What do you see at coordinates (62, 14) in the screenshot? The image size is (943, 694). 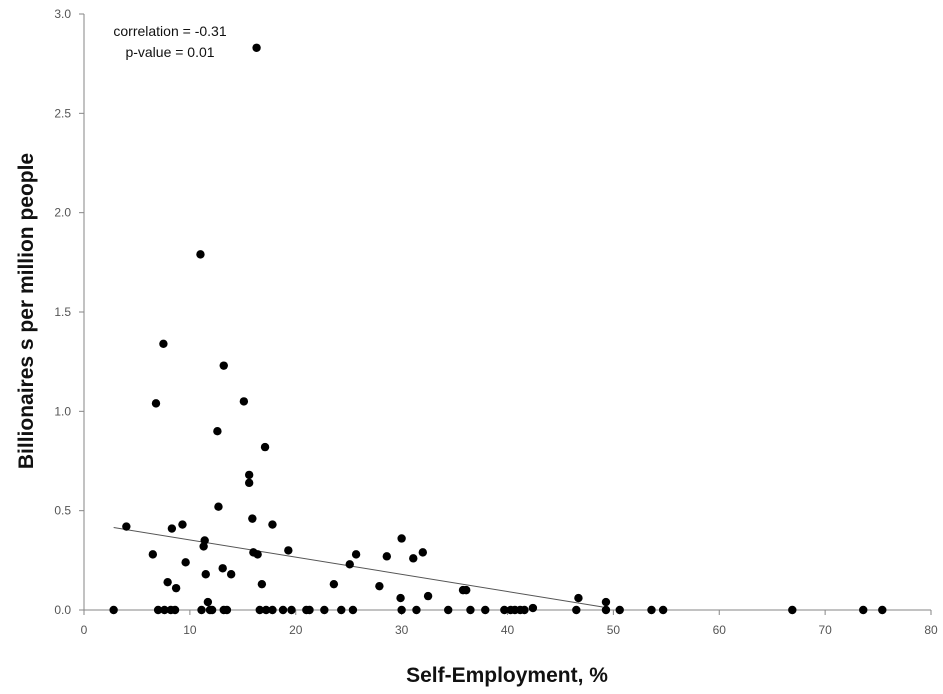 I see `y-tick-label: 3.0` at bounding box center [62, 14].